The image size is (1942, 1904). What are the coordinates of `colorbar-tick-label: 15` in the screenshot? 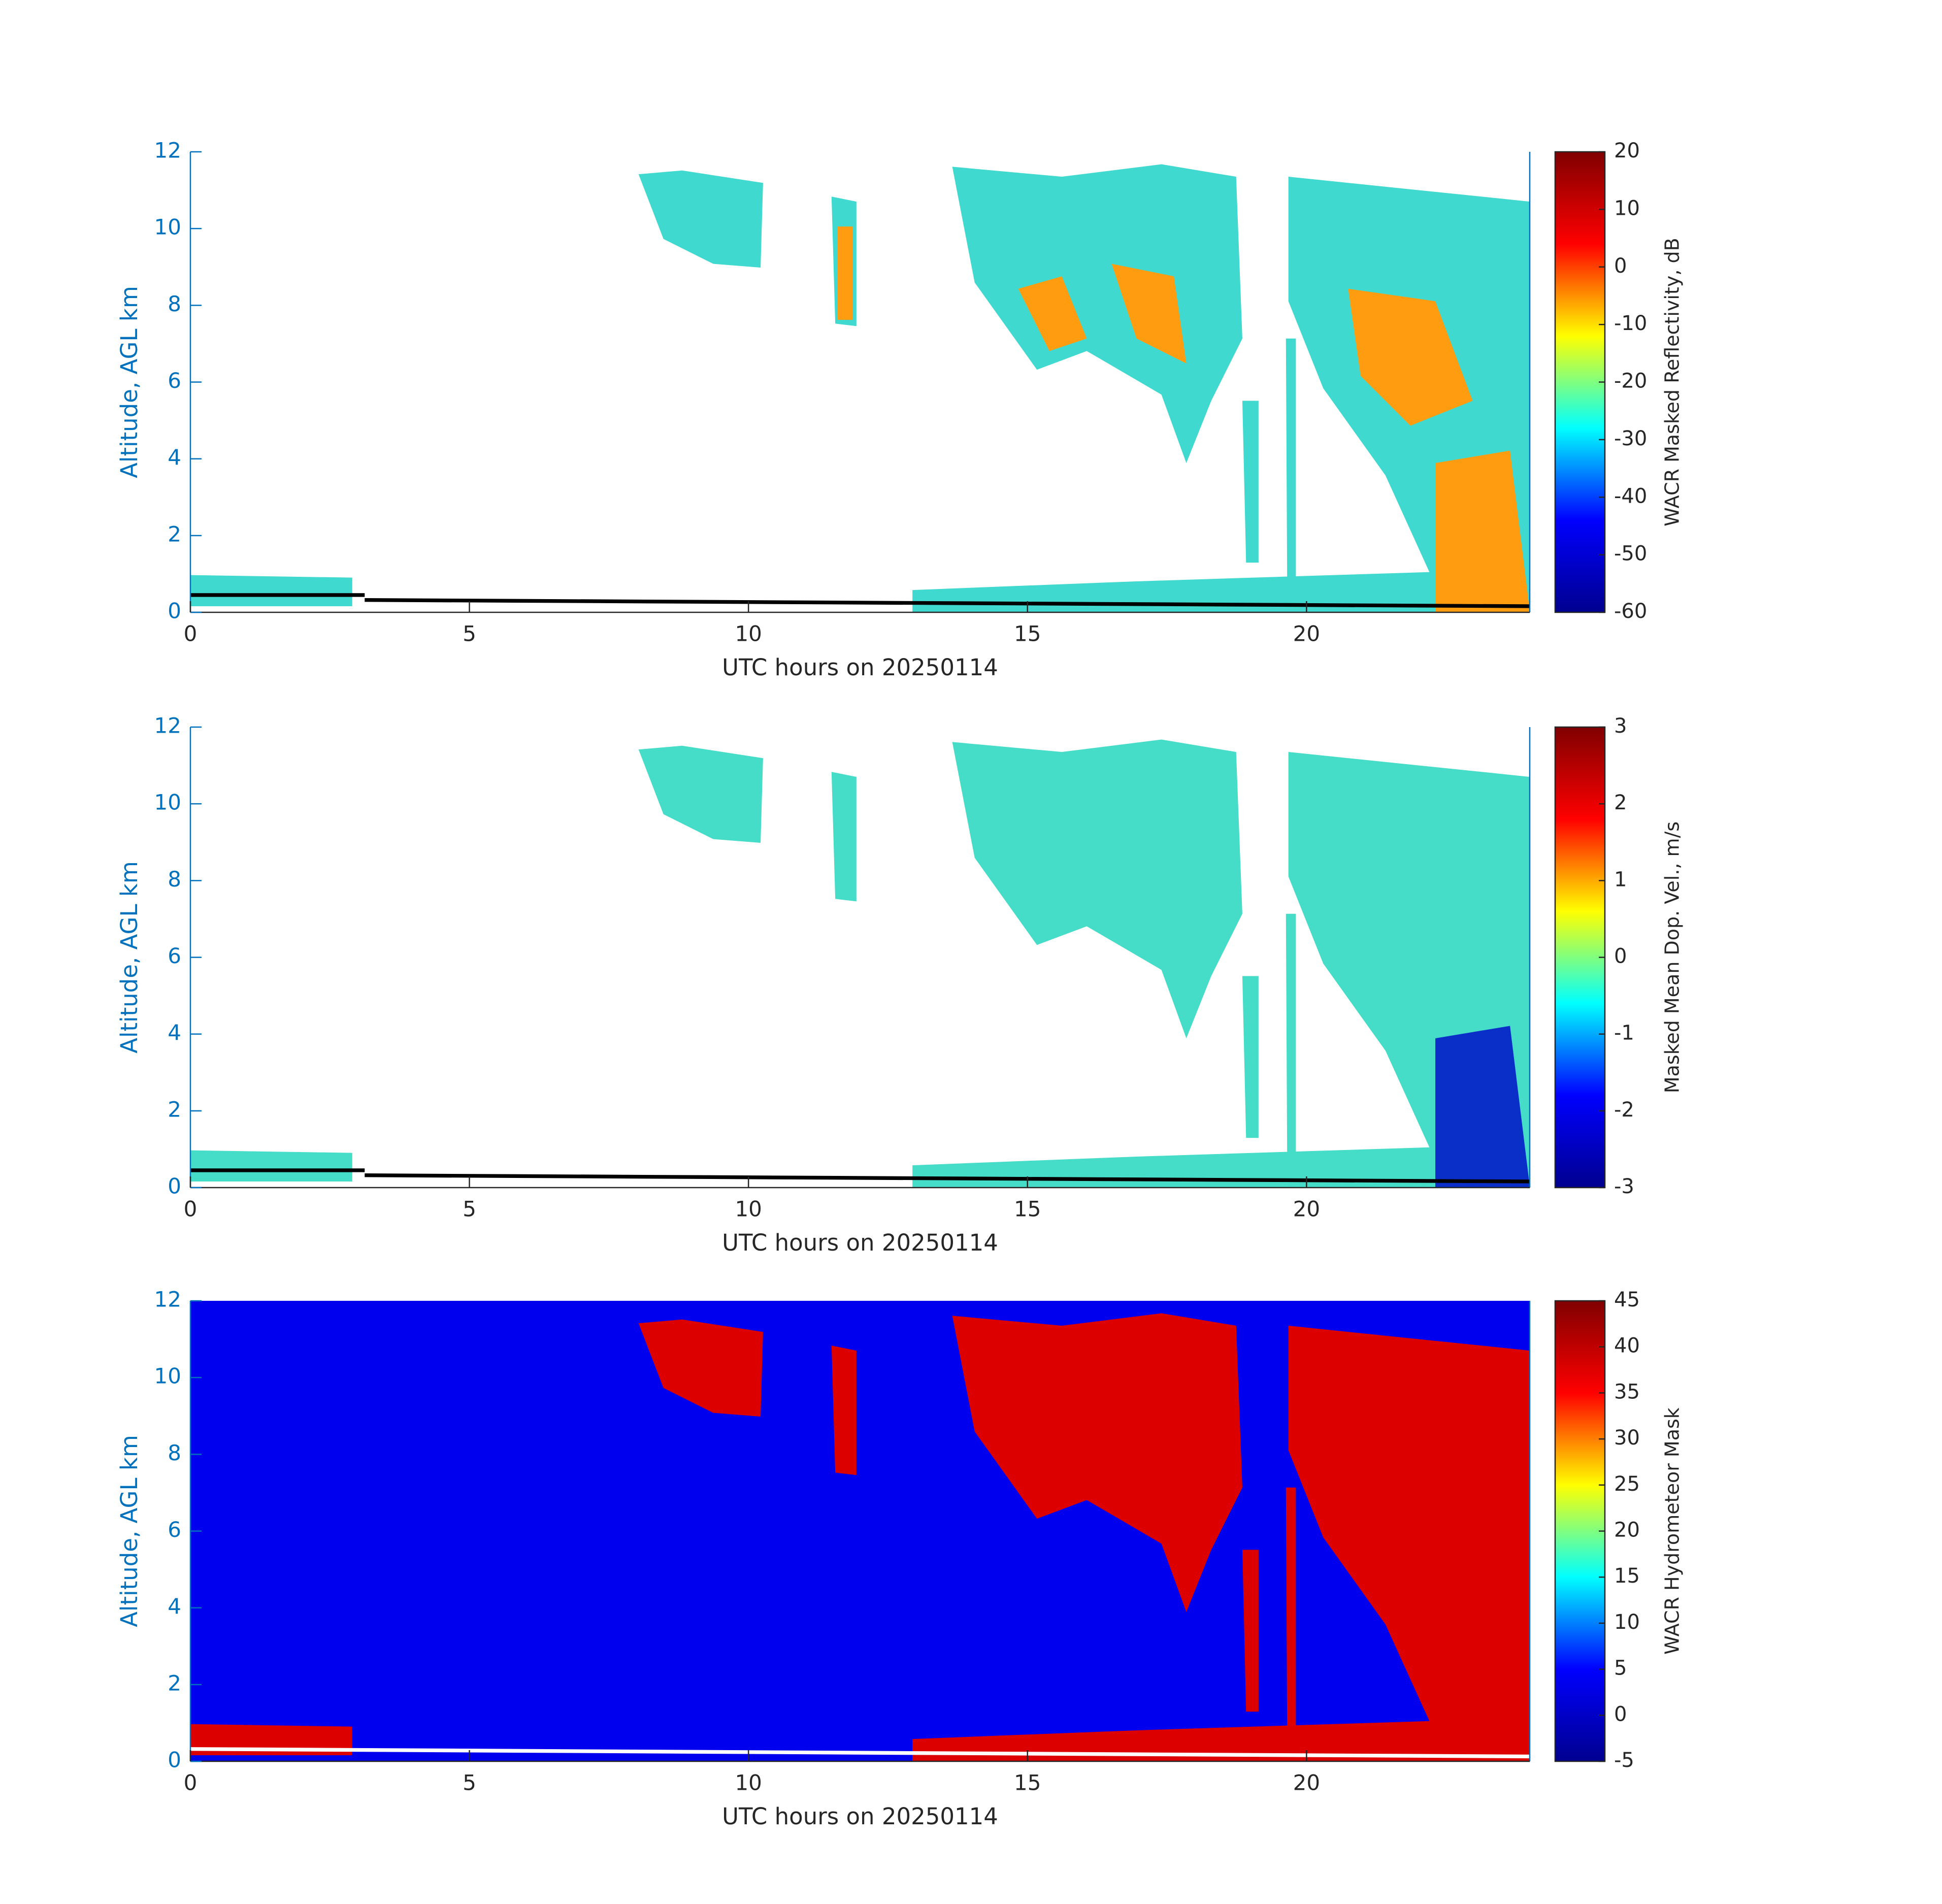 It's located at (1627, 1576).